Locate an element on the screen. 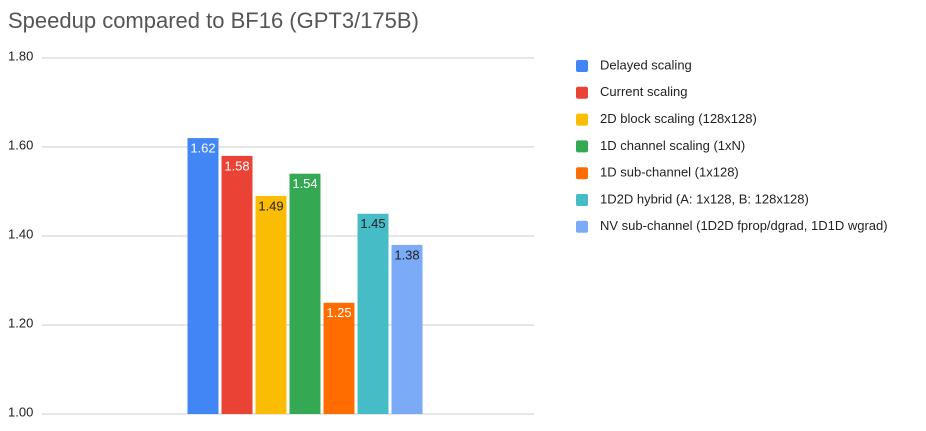  y-tick-label: 1.40 is located at coordinates (20, 233).